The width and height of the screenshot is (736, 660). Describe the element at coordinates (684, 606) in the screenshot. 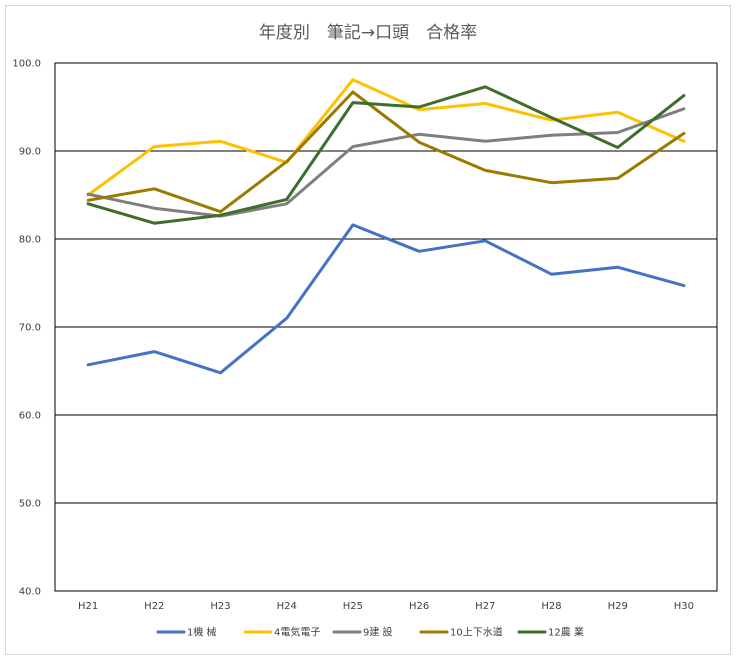

I see `x-tick-label: H30` at that location.